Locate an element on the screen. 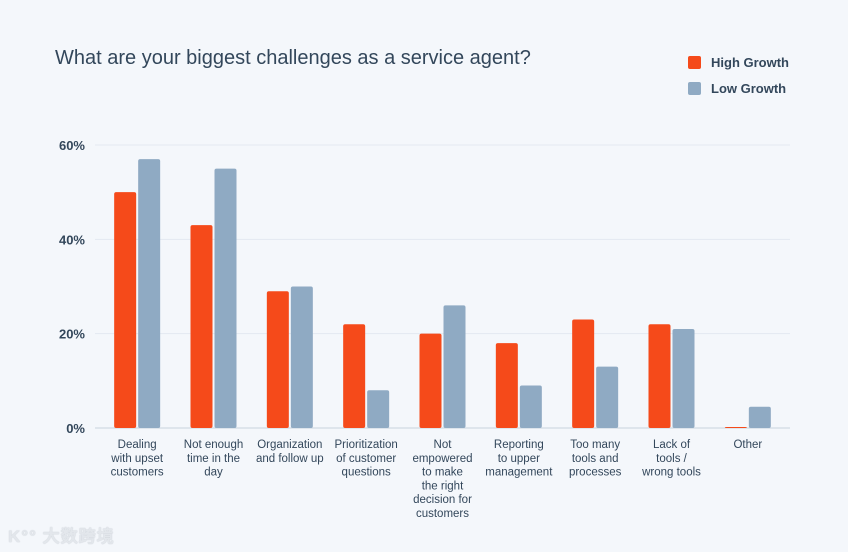  legend-label: Low Growth is located at coordinates (749, 88).